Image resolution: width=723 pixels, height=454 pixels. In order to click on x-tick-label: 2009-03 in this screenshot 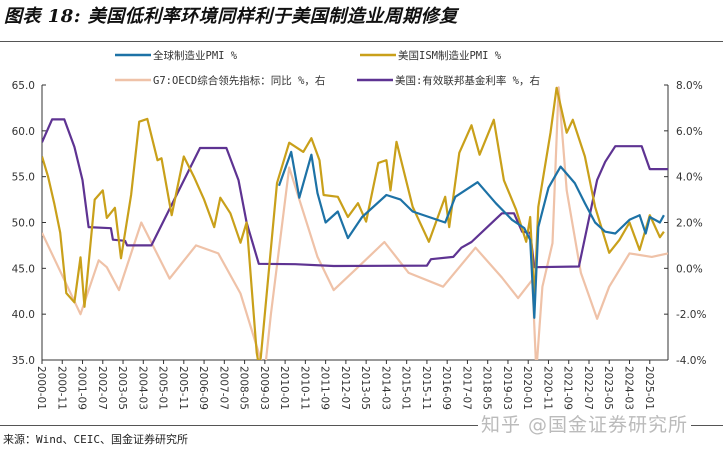, I will do `click(264, 388)`.